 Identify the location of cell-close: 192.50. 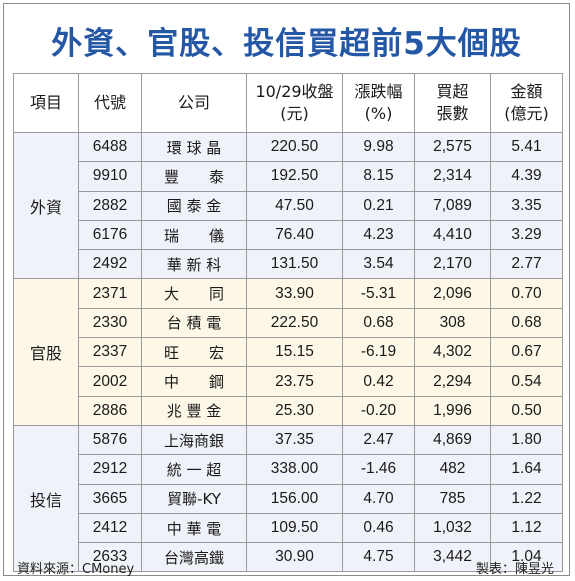
(294, 176).